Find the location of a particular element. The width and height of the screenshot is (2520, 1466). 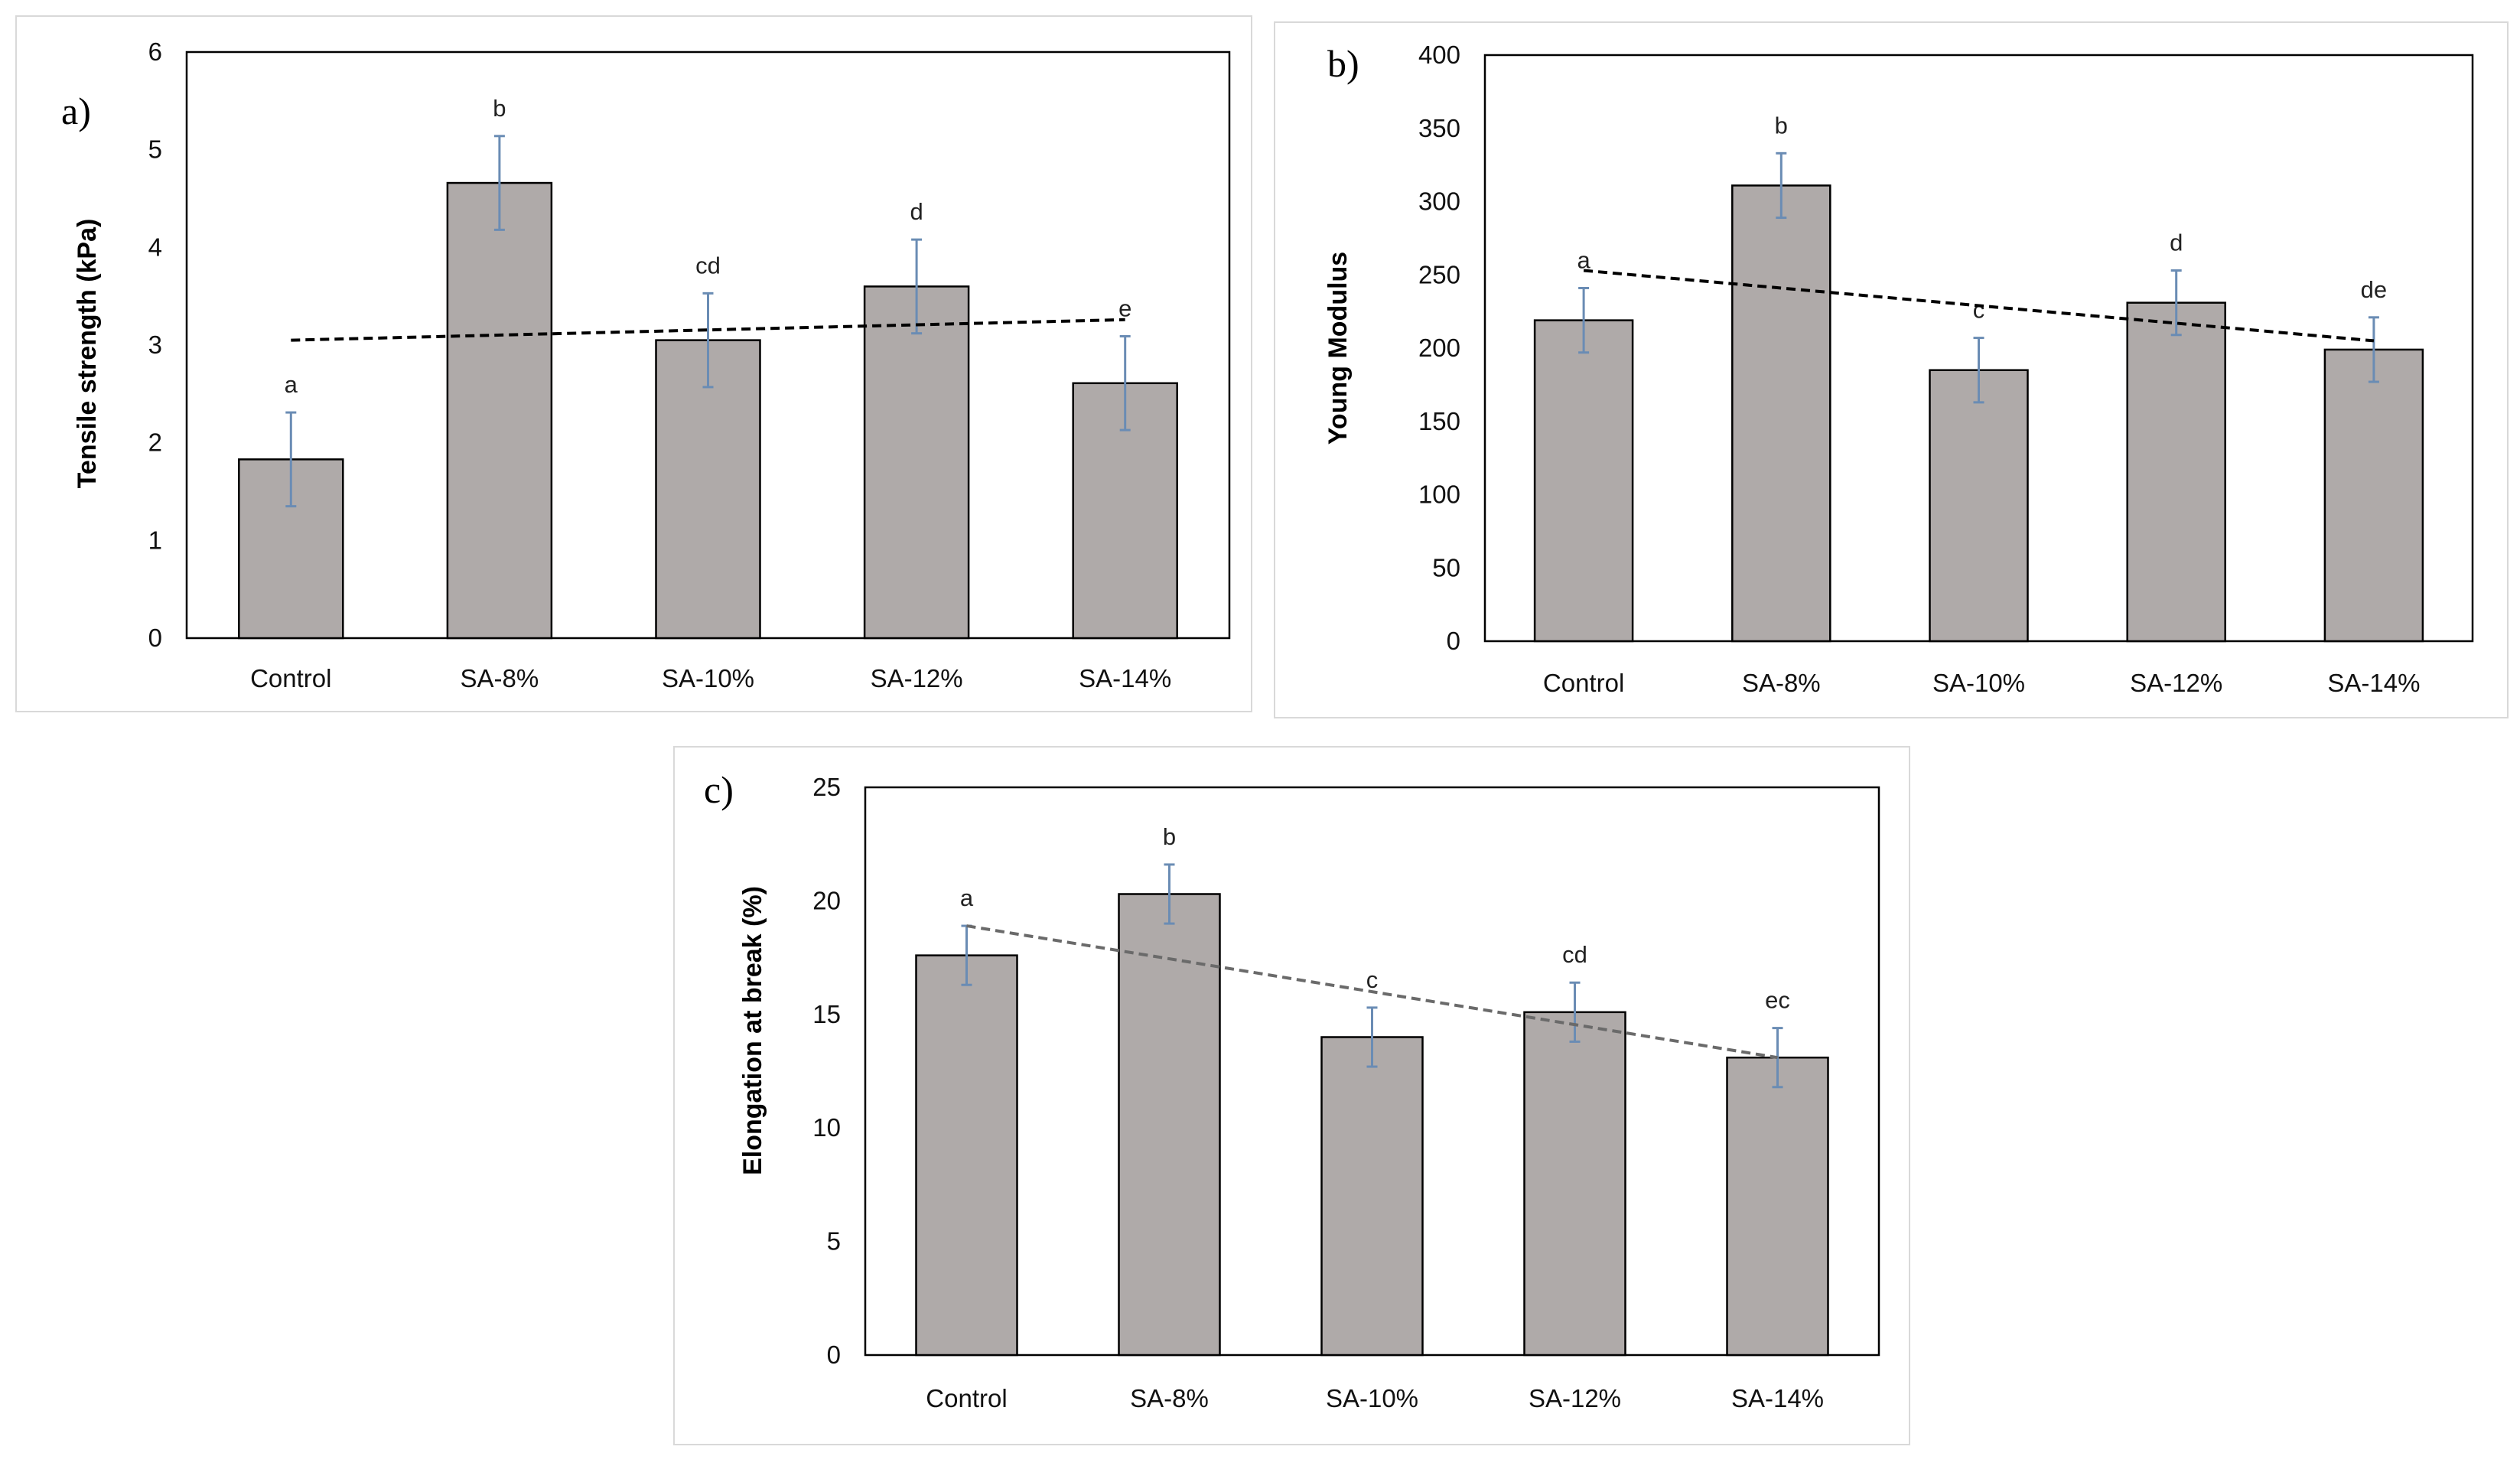

y-axis-label-c: Elongation at break (%) is located at coordinates (752, 1030).